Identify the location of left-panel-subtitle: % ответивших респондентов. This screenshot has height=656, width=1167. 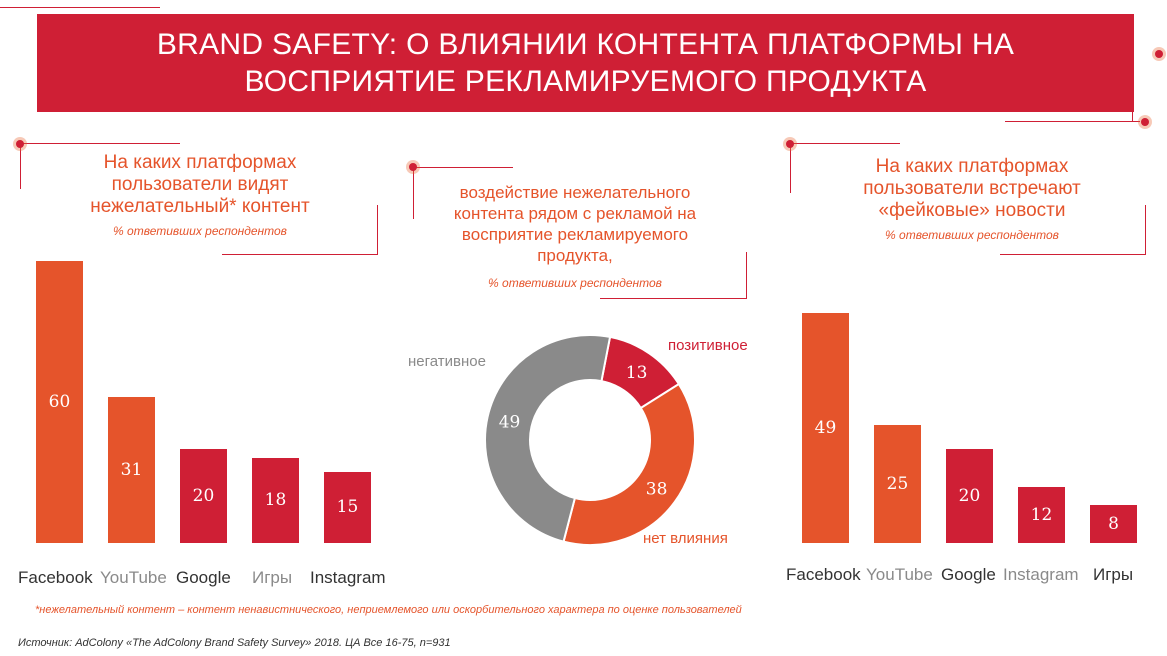
(200, 231).